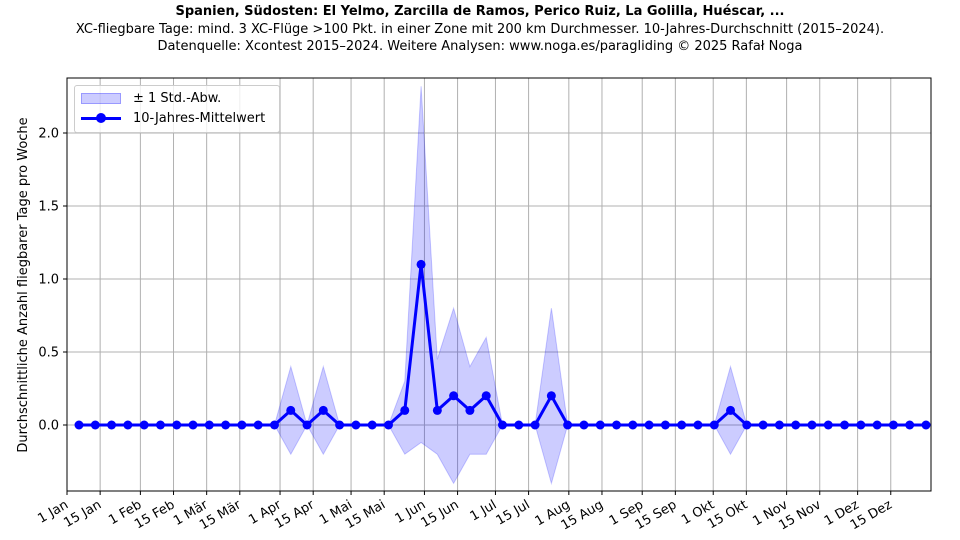 The height and width of the screenshot is (540, 960). Describe the element at coordinates (48, 353) in the screenshot. I see `y-tick-label: 0.5` at that location.